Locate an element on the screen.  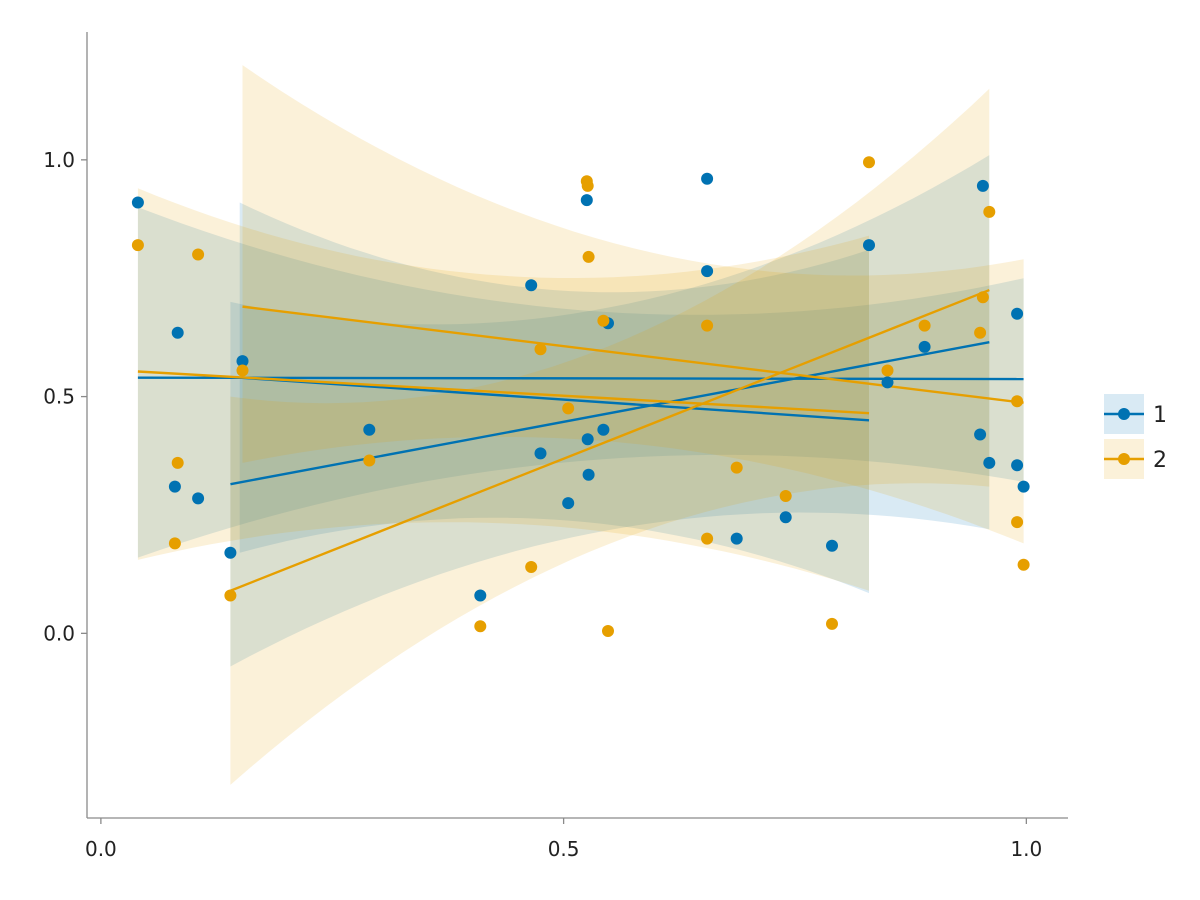
x-axis-ticks: 0.0 0.5 1.0 is located at coordinates (563, 839).